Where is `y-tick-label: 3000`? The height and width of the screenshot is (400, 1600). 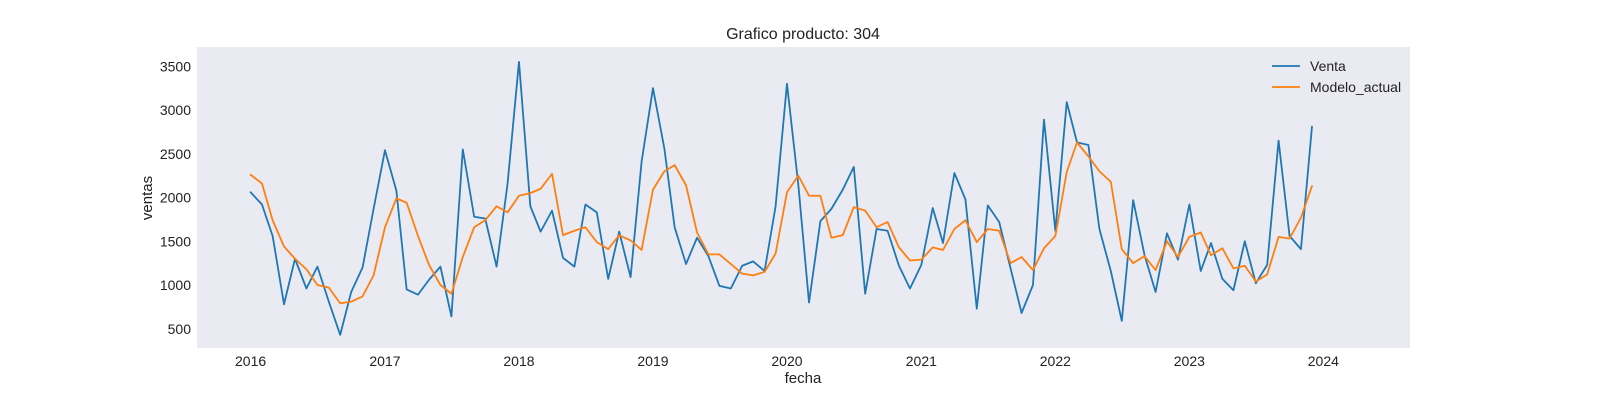 y-tick-label: 3000 is located at coordinates (175, 110).